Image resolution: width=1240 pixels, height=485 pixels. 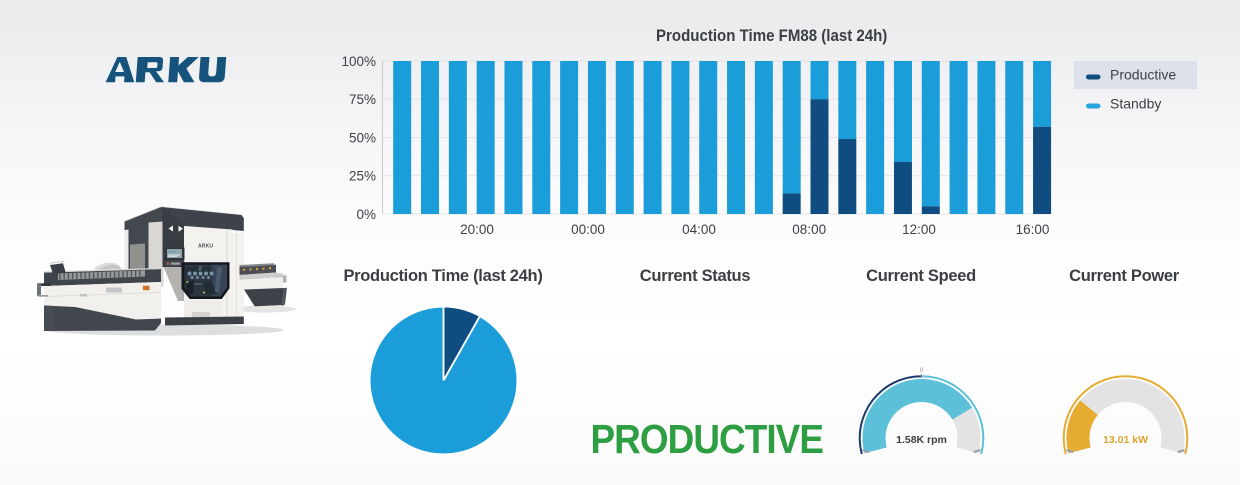 What do you see at coordinates (366, 214) in the screenshot?
I see `svg-text: 0%` at bounding box center [366, 214].